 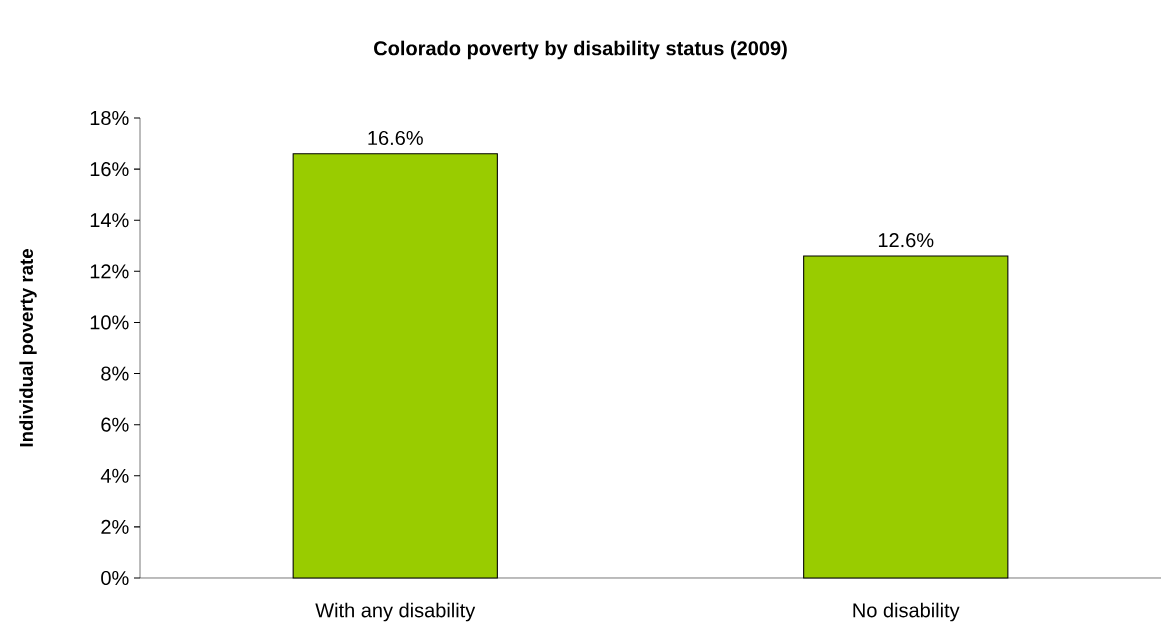 I want to click on y-tick-label: 18%, so click(x=109, y=118).